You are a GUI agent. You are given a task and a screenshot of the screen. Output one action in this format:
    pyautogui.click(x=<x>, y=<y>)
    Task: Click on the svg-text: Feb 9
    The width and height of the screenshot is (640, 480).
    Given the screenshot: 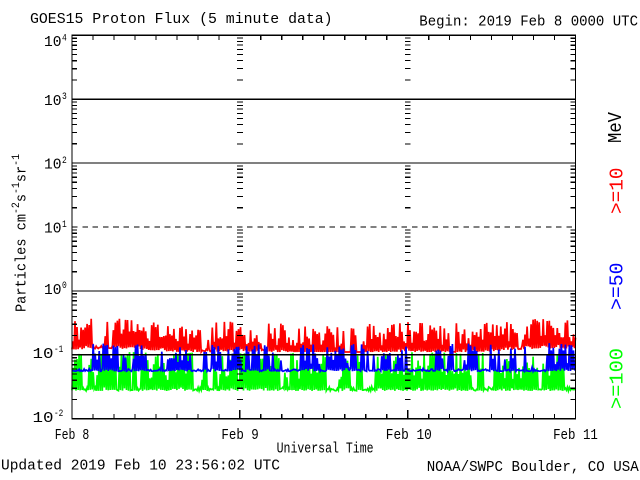 What is the action you would take?
    pyautogui.click(x=239, y=435)
    